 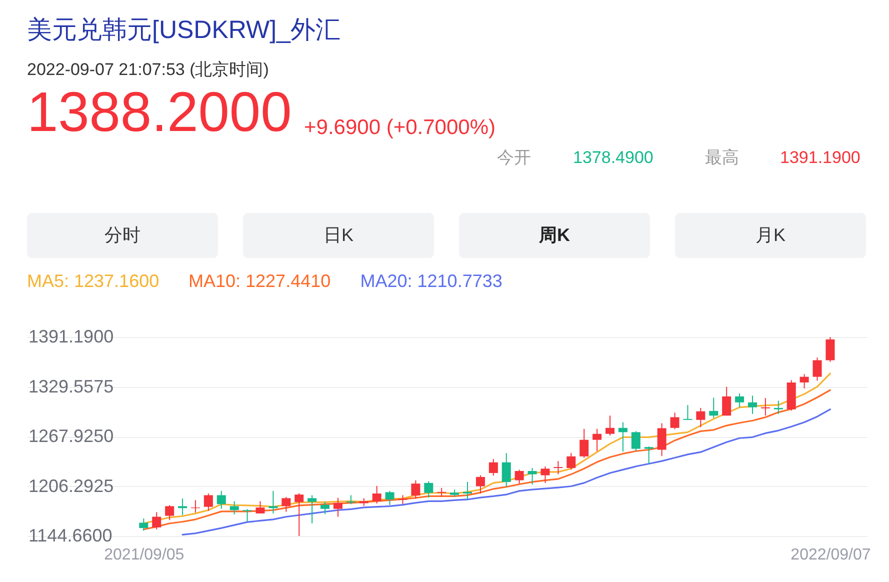 I want to click on x-tick-label: 2021/09/05, so click(x=144, y=555).